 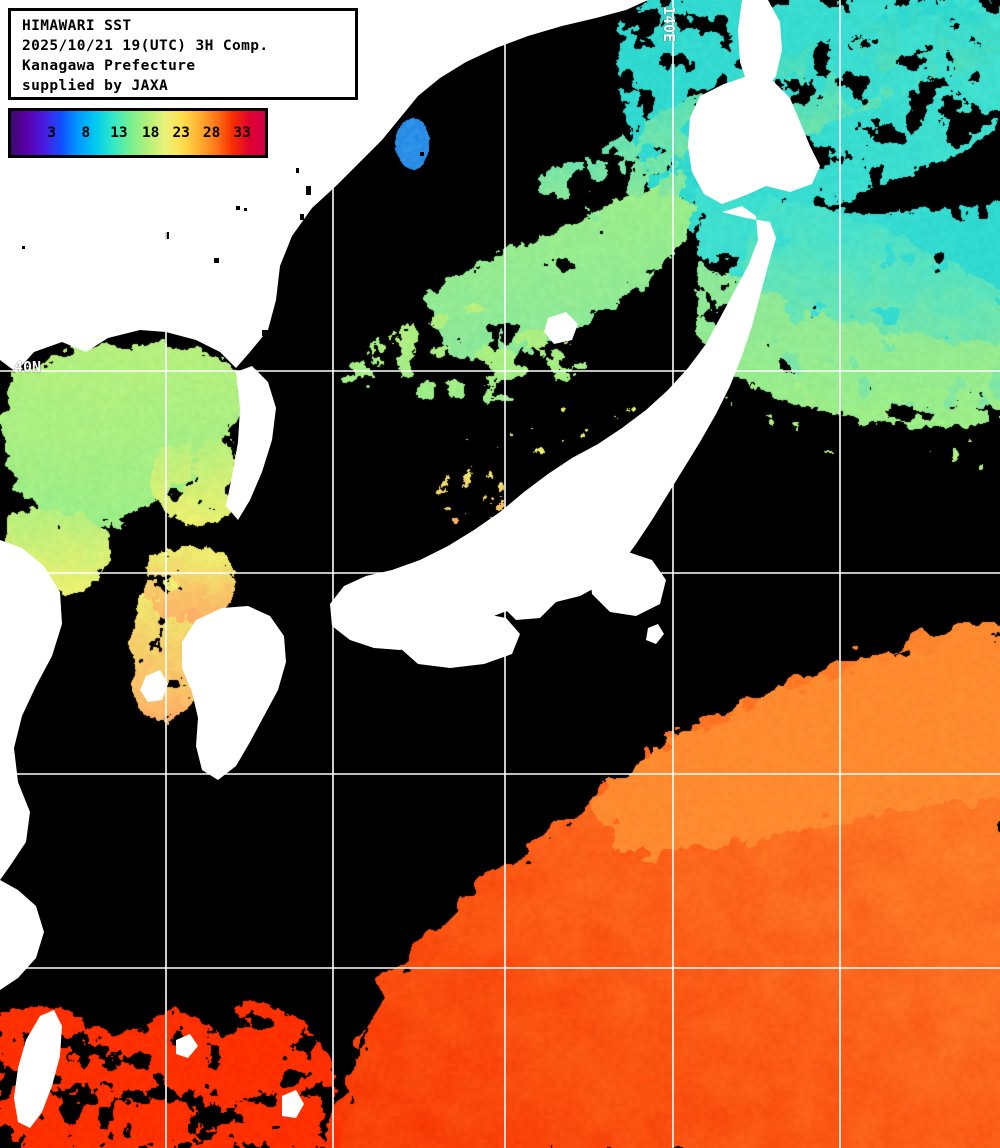 What do you see at coordinates (28, 367) in the screenshot?
I see `lat-label-40n: 40N` at bounding box center [28, 367].